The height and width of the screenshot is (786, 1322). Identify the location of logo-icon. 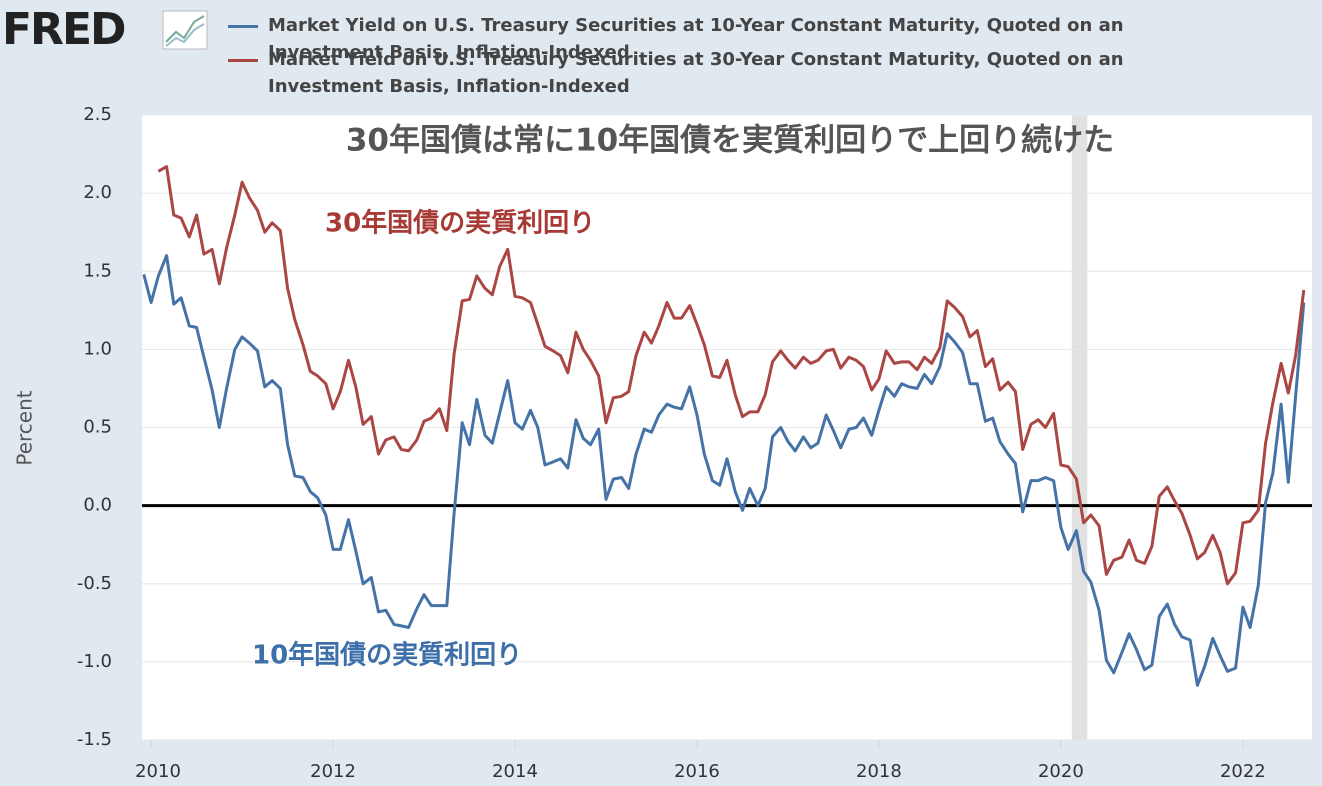
(185, 30).